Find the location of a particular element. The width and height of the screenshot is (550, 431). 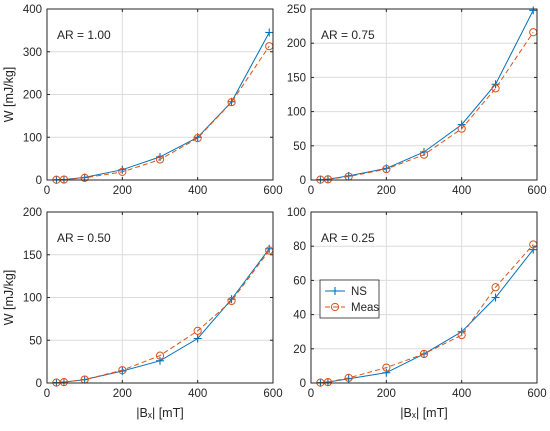

legend: NS Meas is located at coordinates (349, 299).